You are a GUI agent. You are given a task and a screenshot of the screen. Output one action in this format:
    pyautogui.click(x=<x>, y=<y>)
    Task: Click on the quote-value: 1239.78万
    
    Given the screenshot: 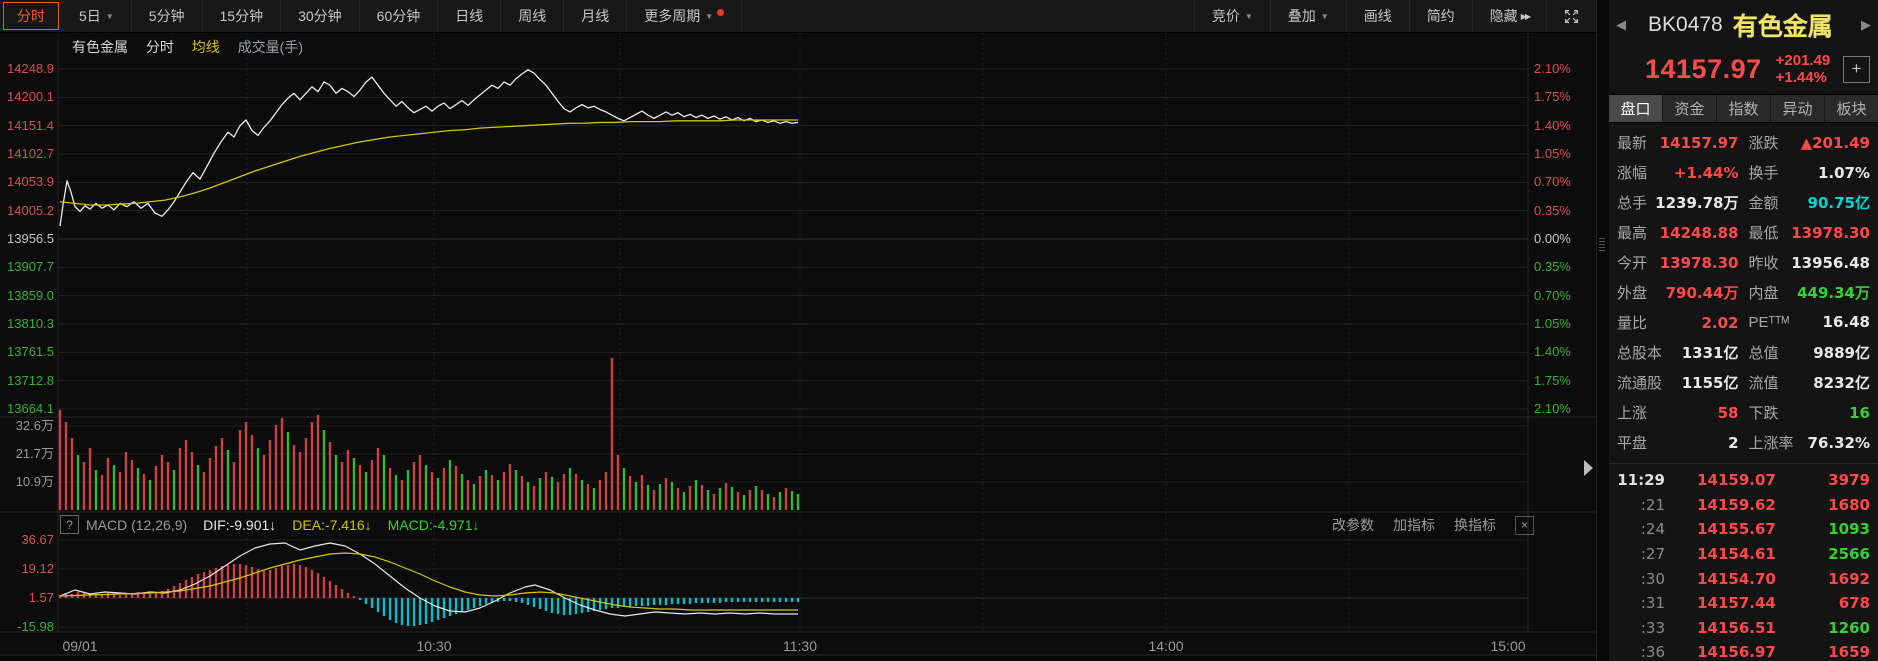 What is the action you would take?
    pyautogui.click(x=1697, y=202)
    